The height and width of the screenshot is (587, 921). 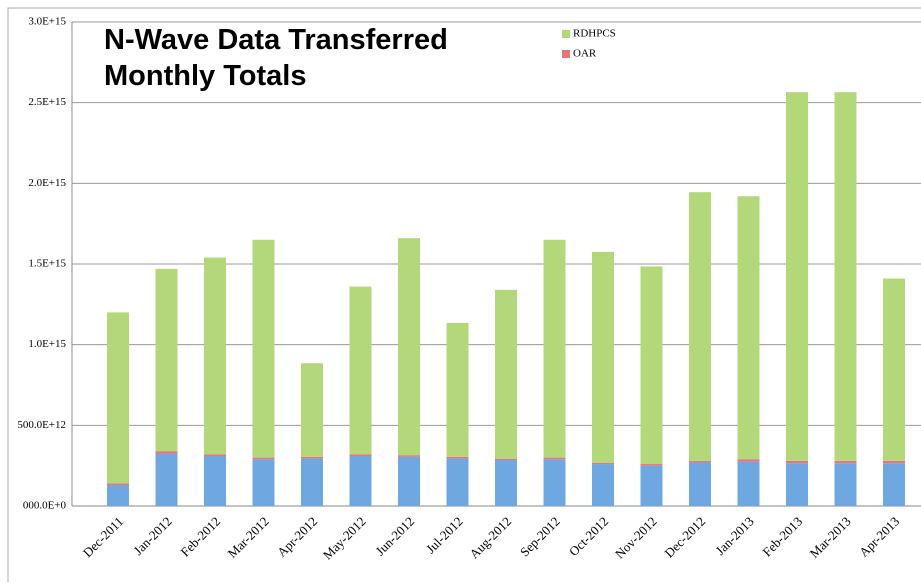 What do you see at coordinates (585, 54) in the screenshot?
I see `legend-label: OAR` at bounding box center [585, 54].